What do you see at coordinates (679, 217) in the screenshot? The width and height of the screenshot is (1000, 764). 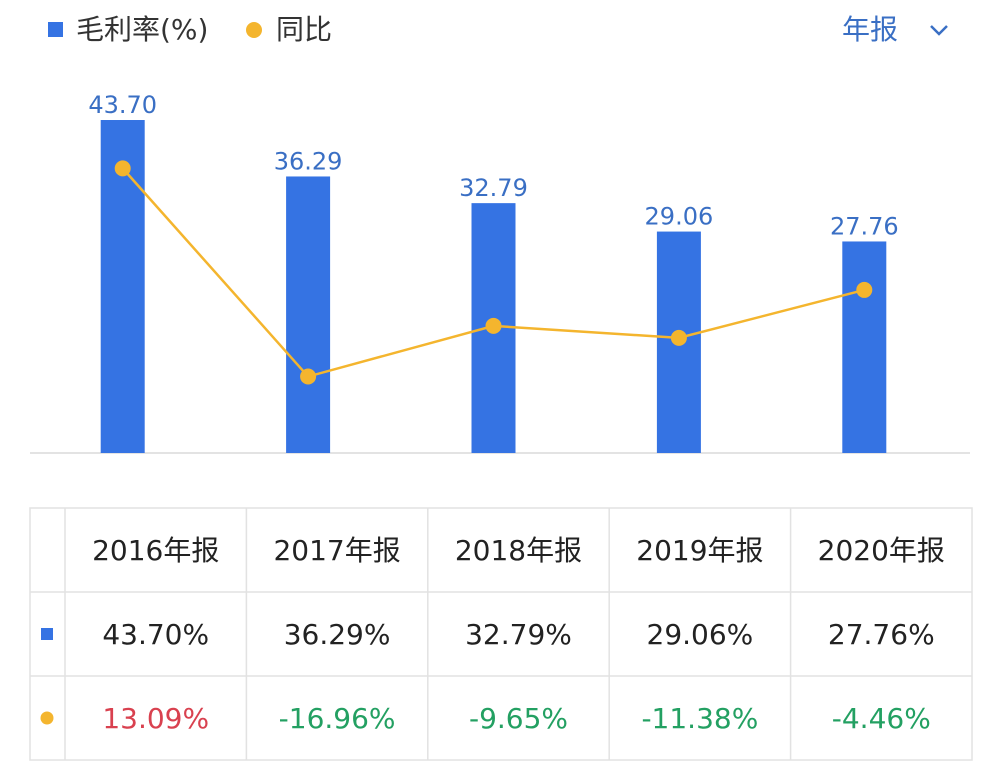 I see `data-label: 29.06` at bounding box center [679, 217].